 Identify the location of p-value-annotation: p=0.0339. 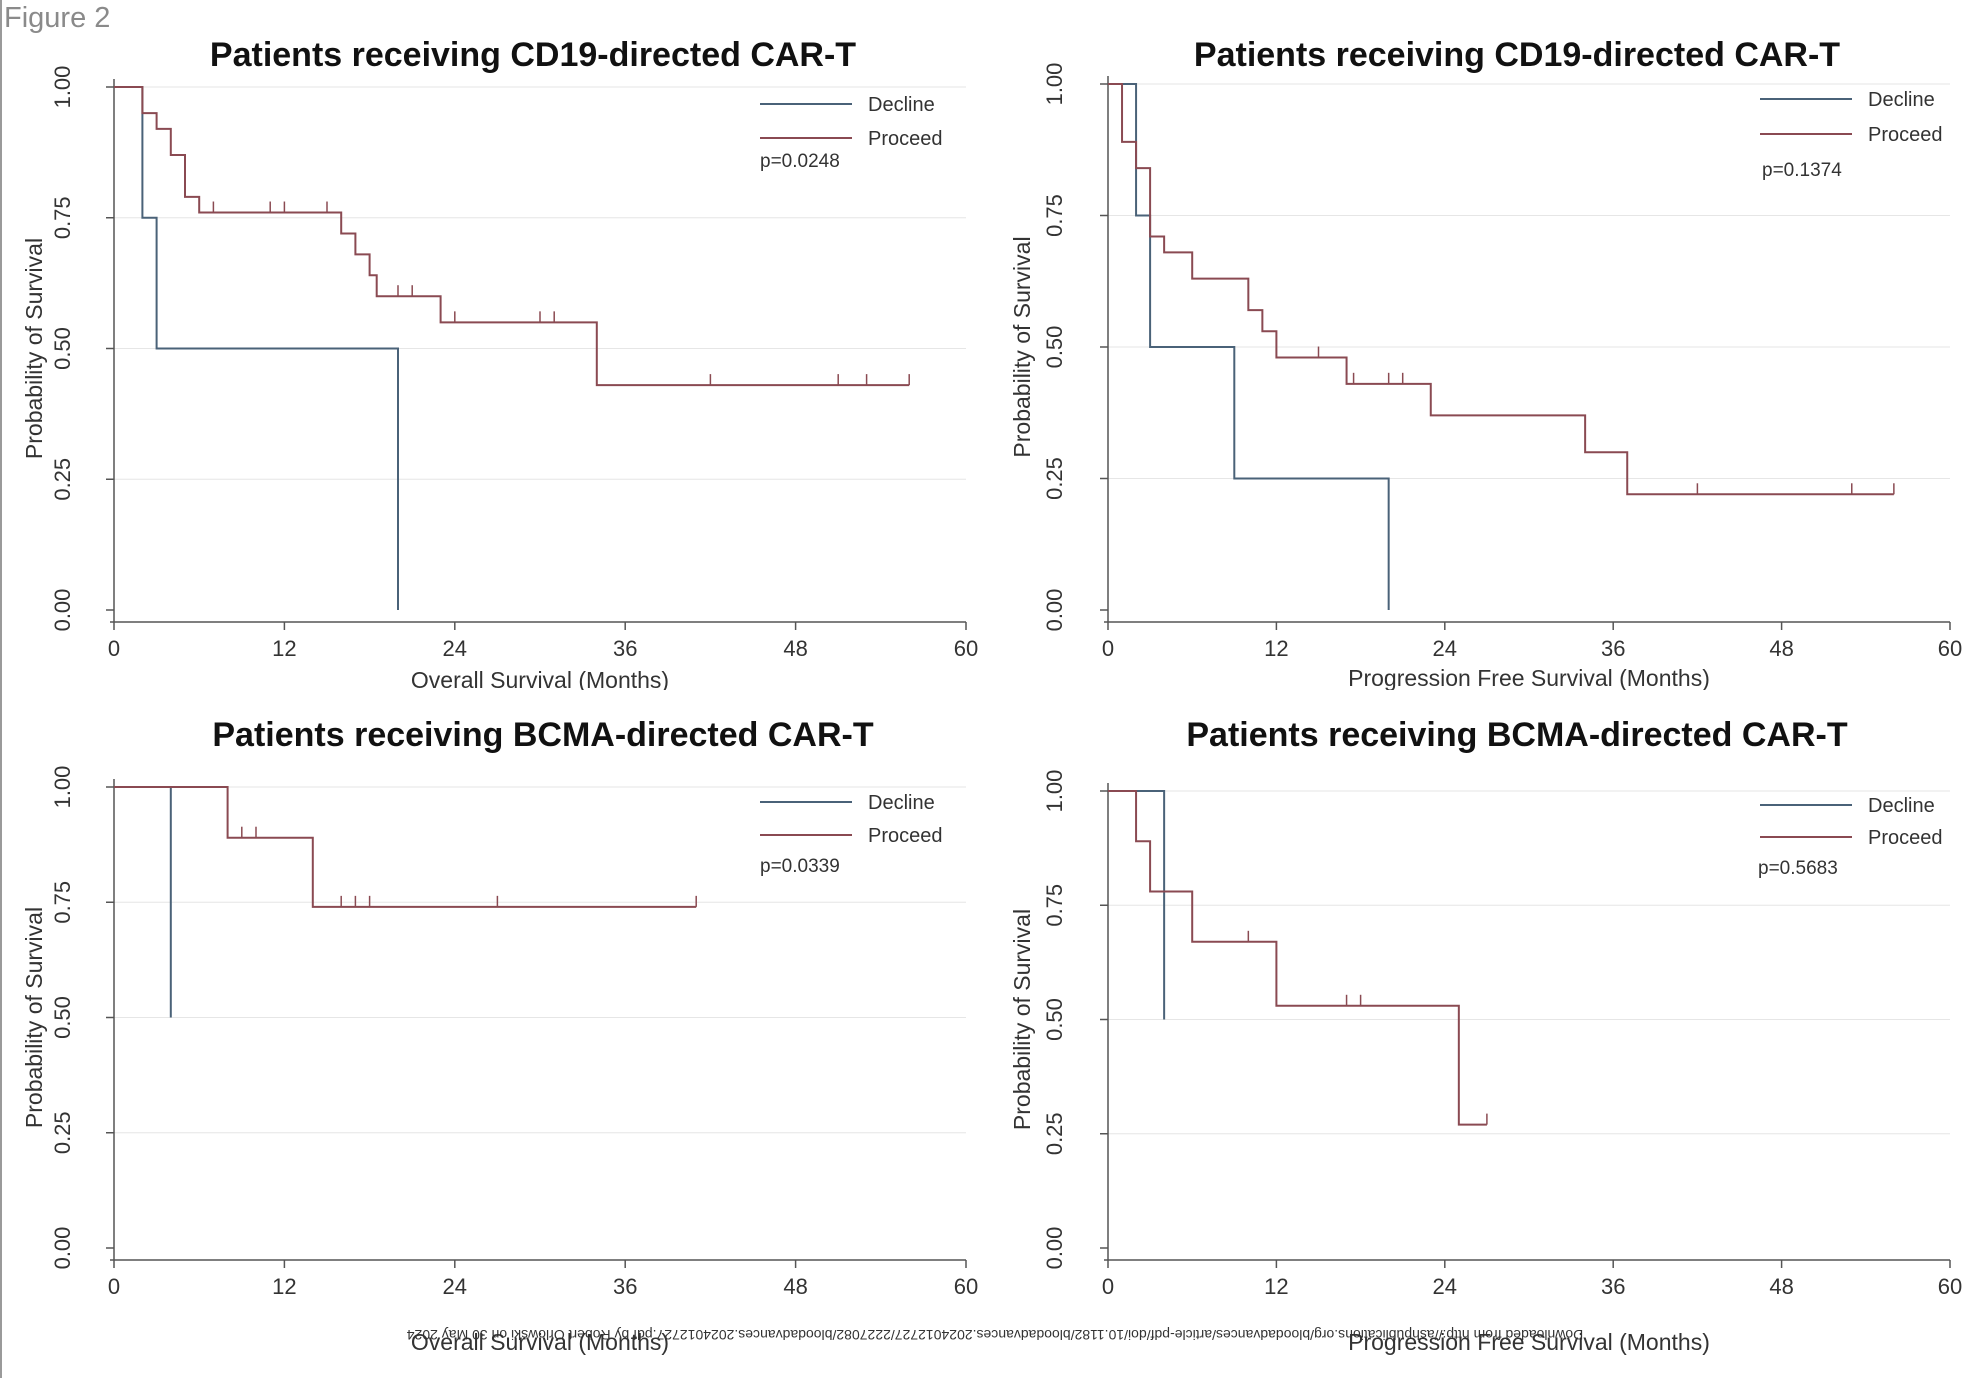
(800, 866).